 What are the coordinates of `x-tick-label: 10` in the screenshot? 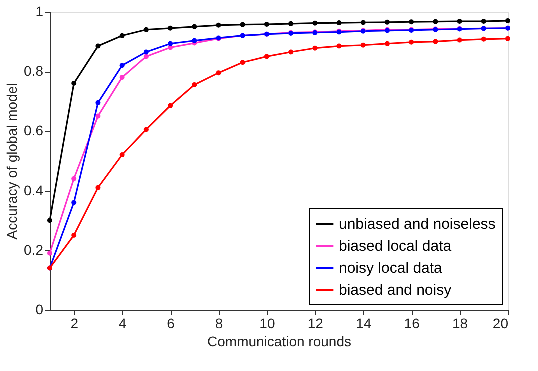 It's located at (268, 324).